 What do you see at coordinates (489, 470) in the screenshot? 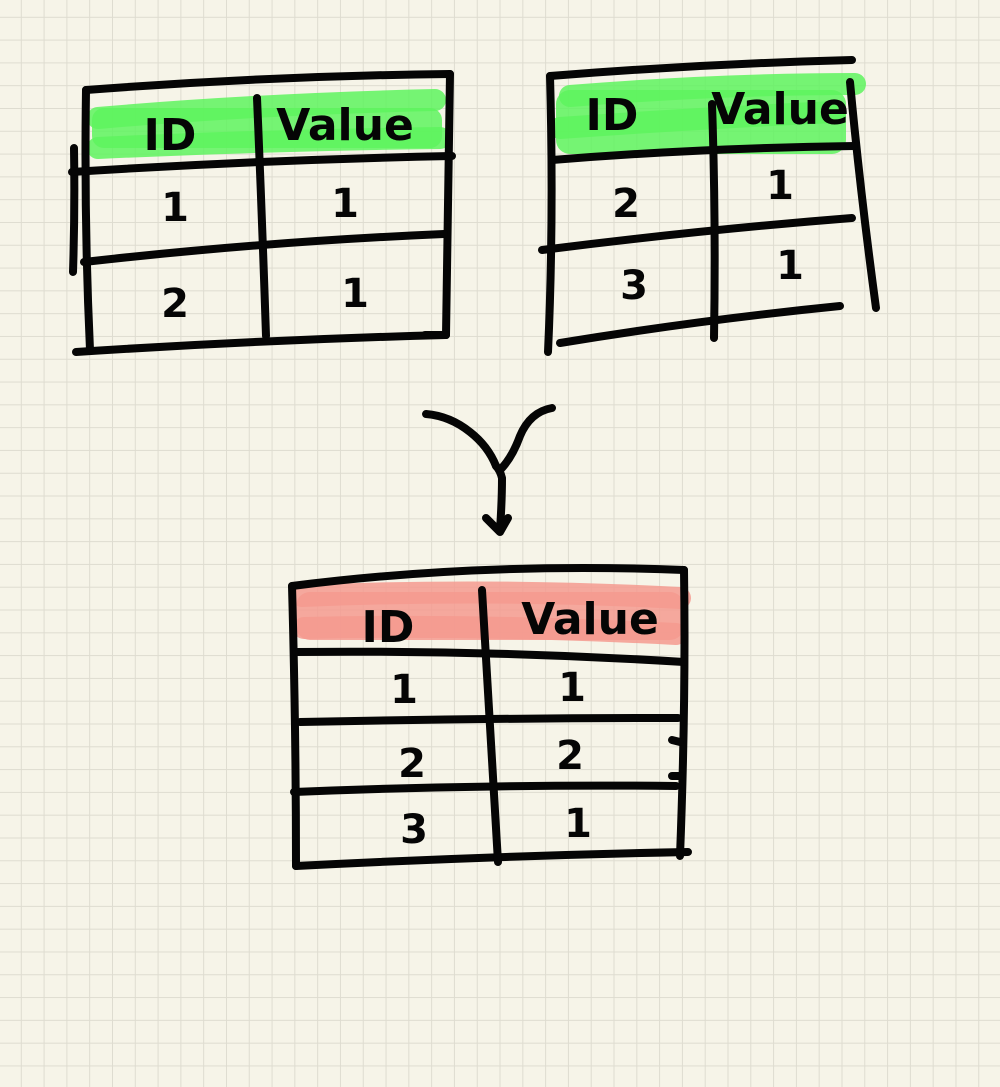
I see `merge-arrow-icon` at bounding box center [489, 470].